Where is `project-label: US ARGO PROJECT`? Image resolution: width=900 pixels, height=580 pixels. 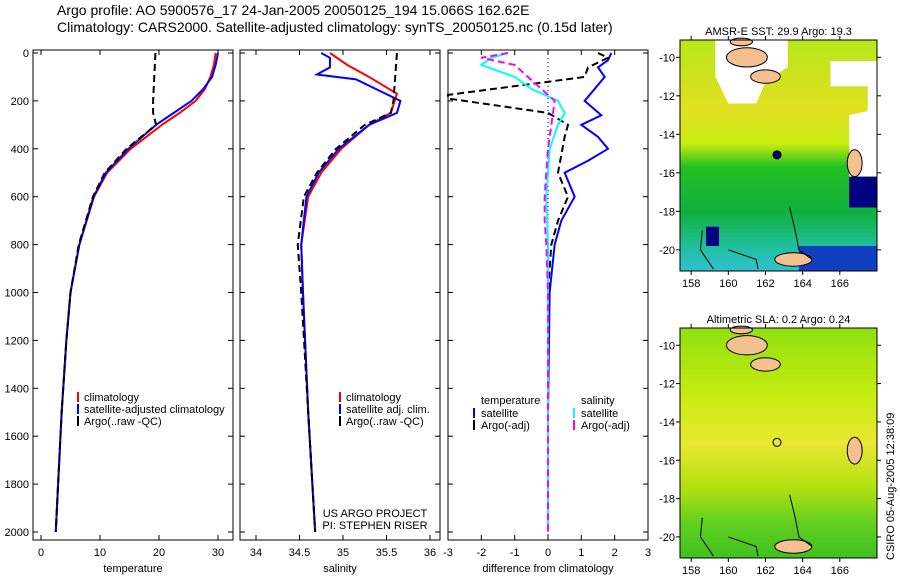
project-label: US ARGO PROJECT is located at coordinates (375, 514).